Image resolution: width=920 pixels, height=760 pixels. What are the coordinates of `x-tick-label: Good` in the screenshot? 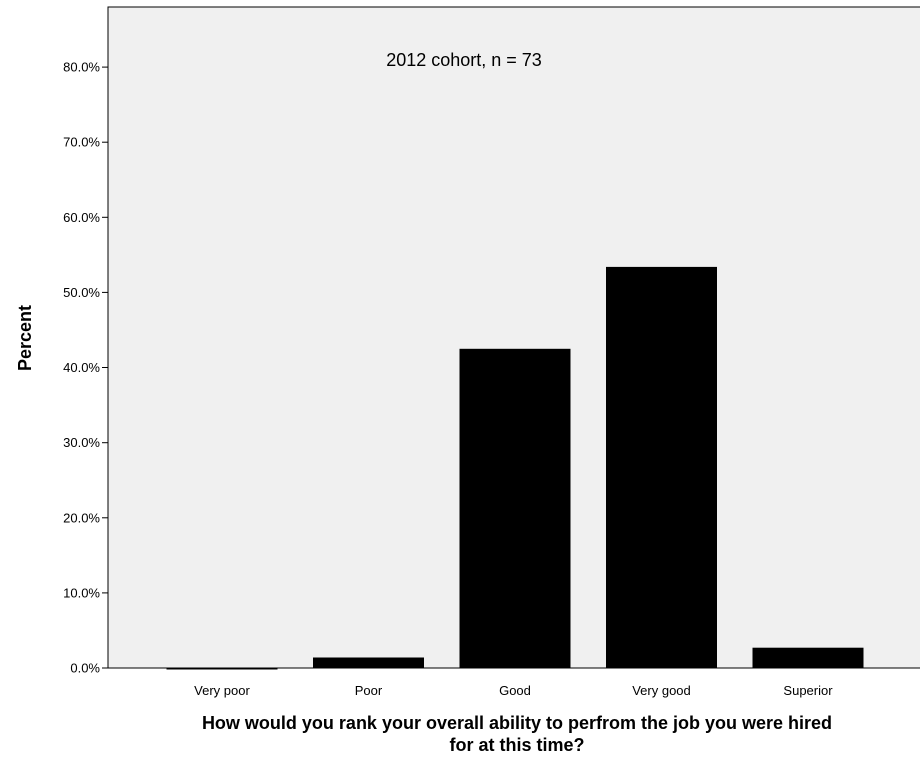 It's located at (515, 690).